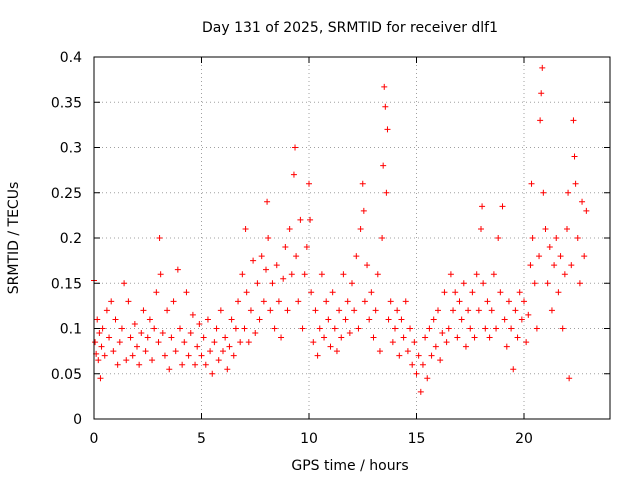 The height and width of the screenshot is (480, 640). I want to click on y-tick-label: 0, so click(77, 420).